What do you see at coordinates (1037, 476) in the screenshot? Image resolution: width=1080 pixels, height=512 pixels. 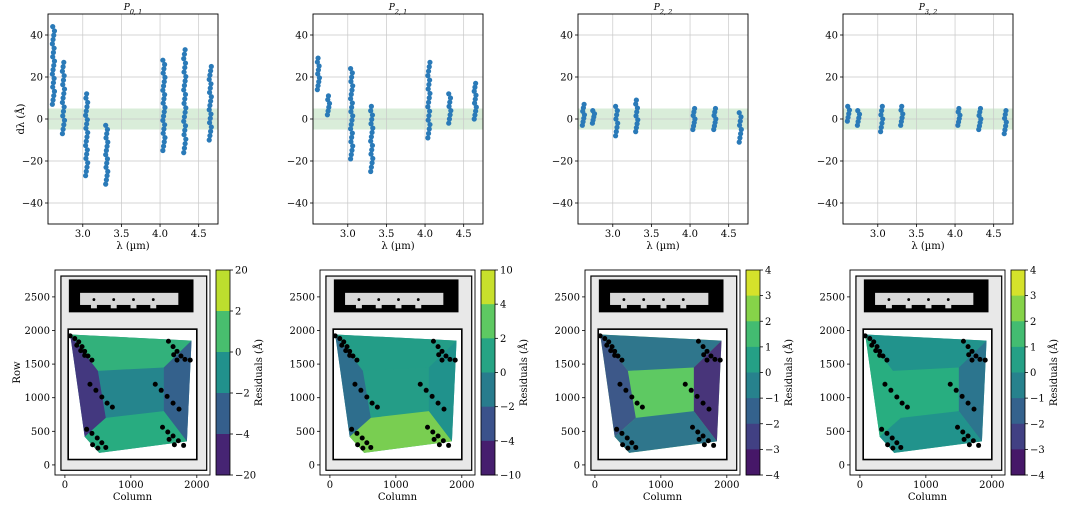 I see `colorbar-tick-label: −4` at bounding box center [1037, 476].